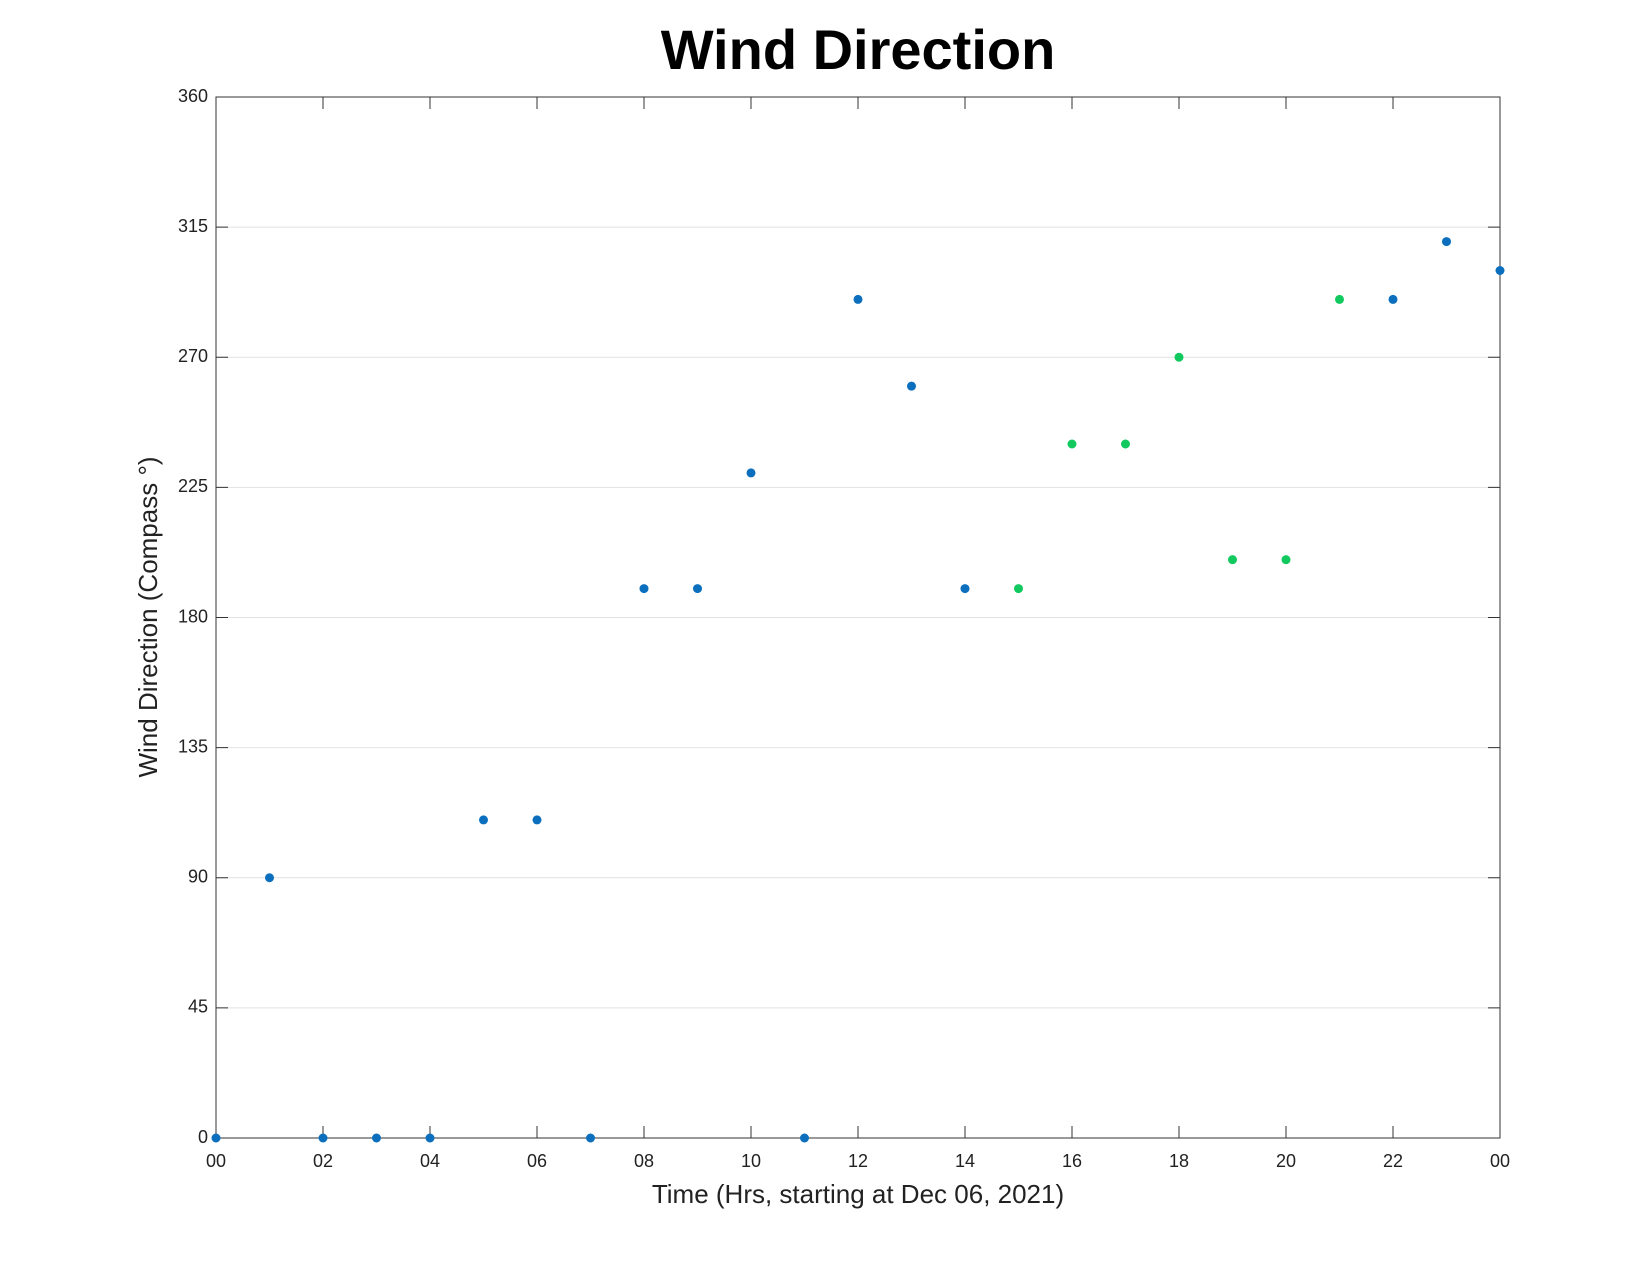  What do you see at coordinates (193, 746) in the screenshot?
I see `y-tick-label: 135` at bounding box center [193, 746].